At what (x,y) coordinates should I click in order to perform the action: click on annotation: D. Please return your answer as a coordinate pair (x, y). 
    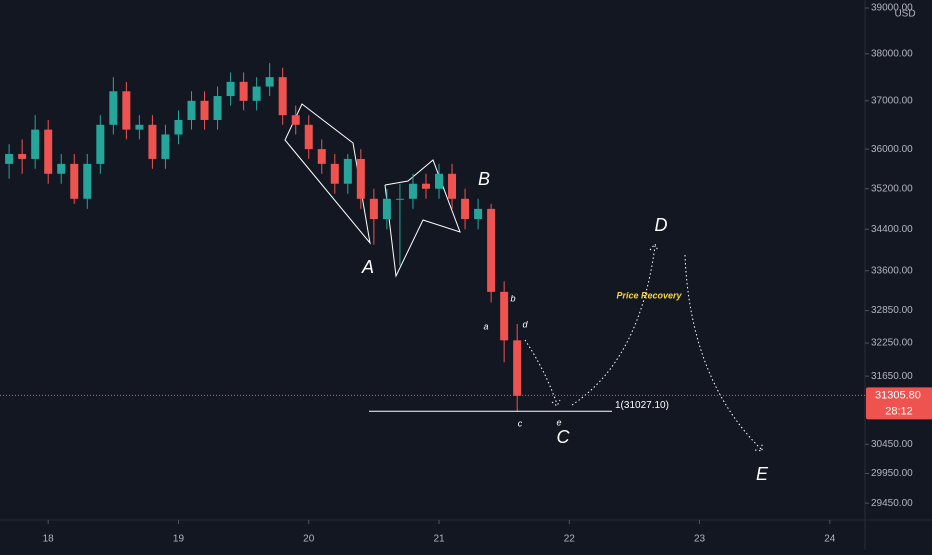
    Looking at the image, I should click on (661, 225).